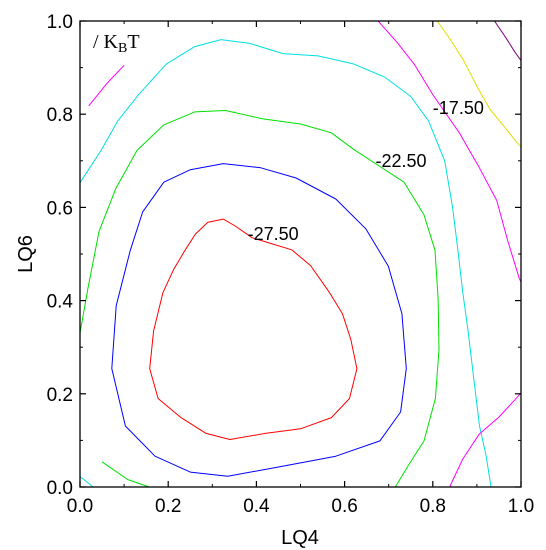  Describe the element at coordinates (60, 22) in the screenshot. I see `y-tick-label-5: 1.0` at that location.